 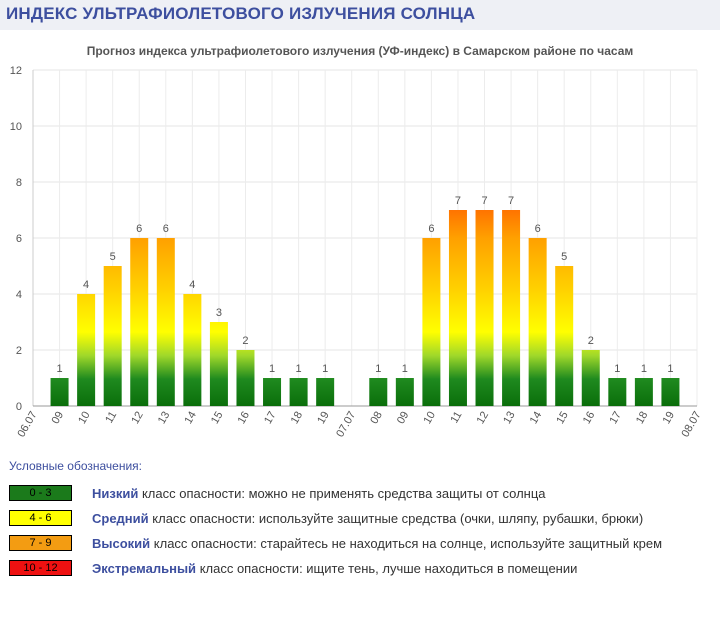 What do you see at coordinates (121, 543) in the screenshot?
I see `legend-level-high: Высокий` at bounding box center [121, 543].